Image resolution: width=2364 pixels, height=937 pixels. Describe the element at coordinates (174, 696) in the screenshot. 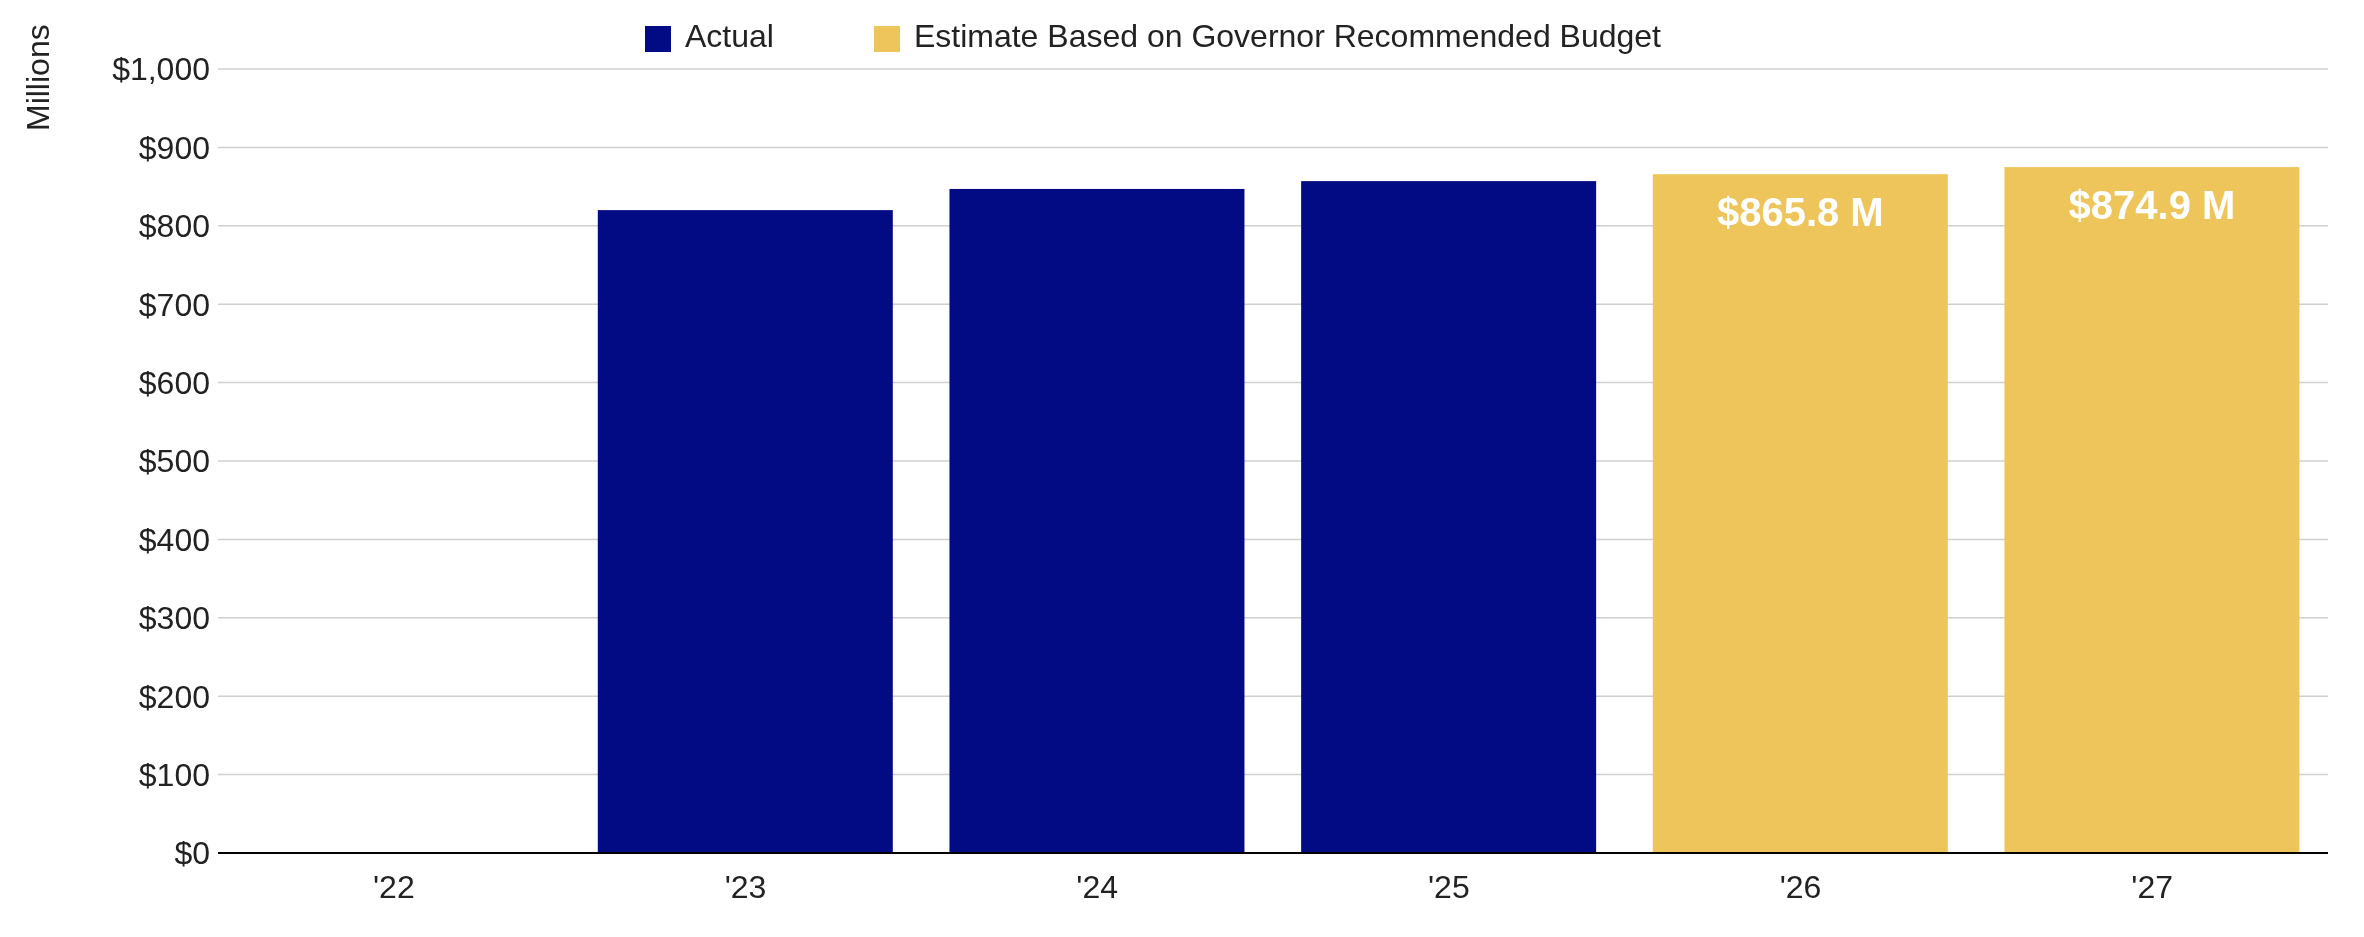

I see `y-tick-label: $200` at that location.